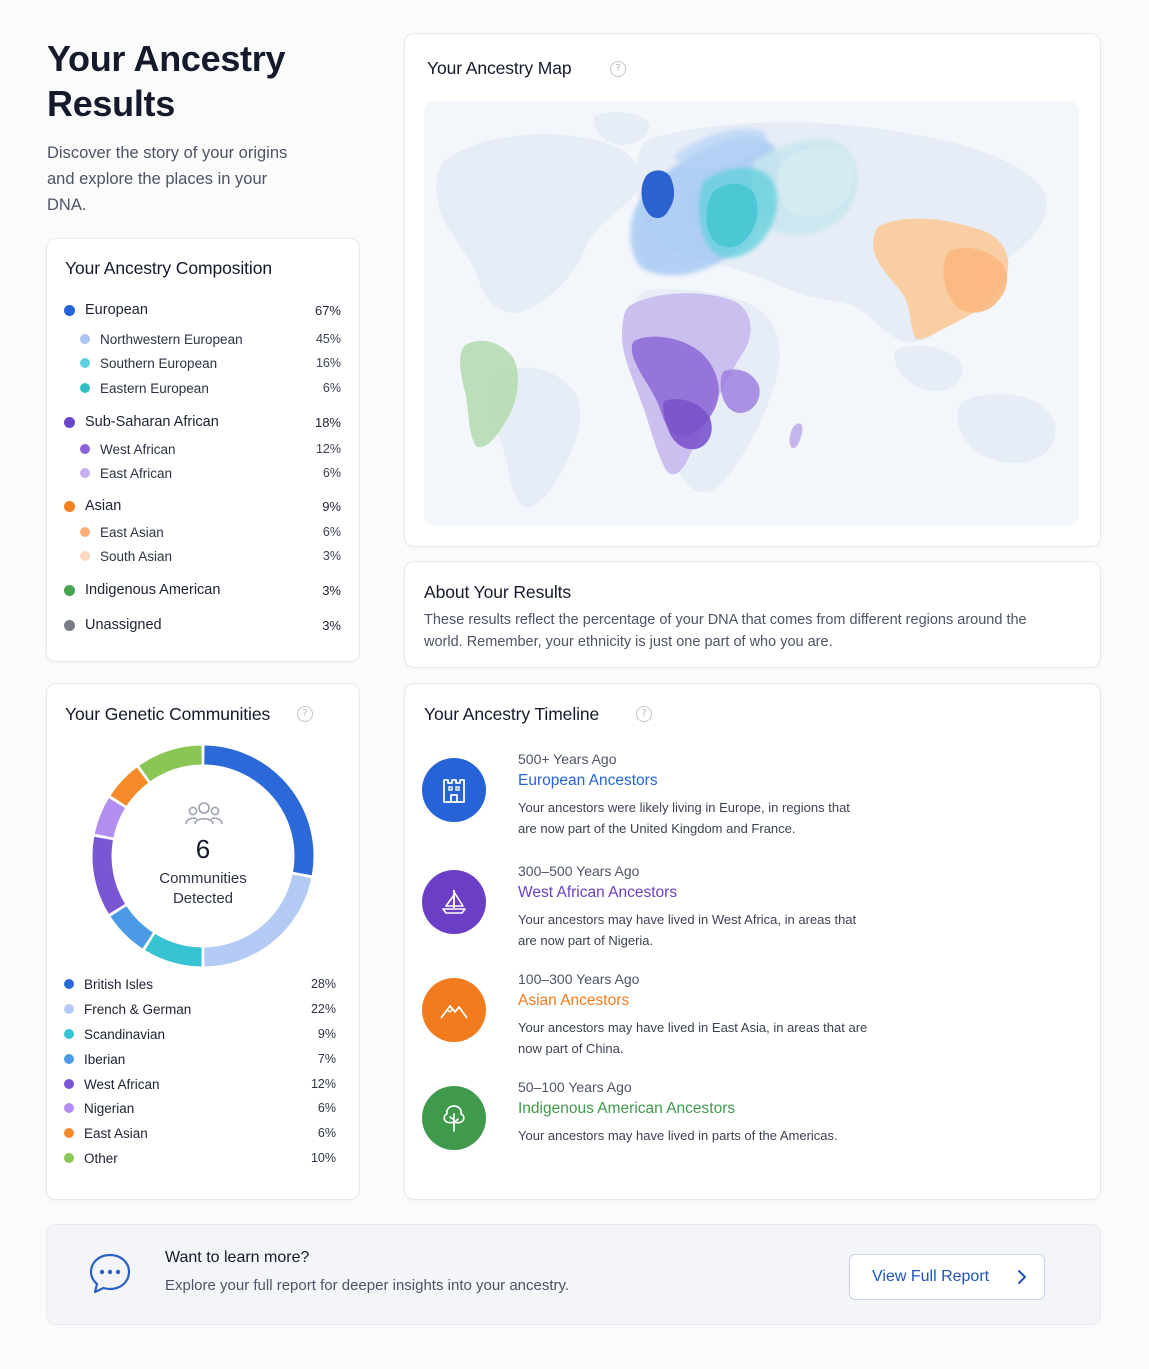 The height and width of the screenshot is (1369, 1149). What do you see at coordinates (210, 556) in the screenshot?
I see `composition-row-south-asian: South Asian 3%` at bounding box center [210, 556].